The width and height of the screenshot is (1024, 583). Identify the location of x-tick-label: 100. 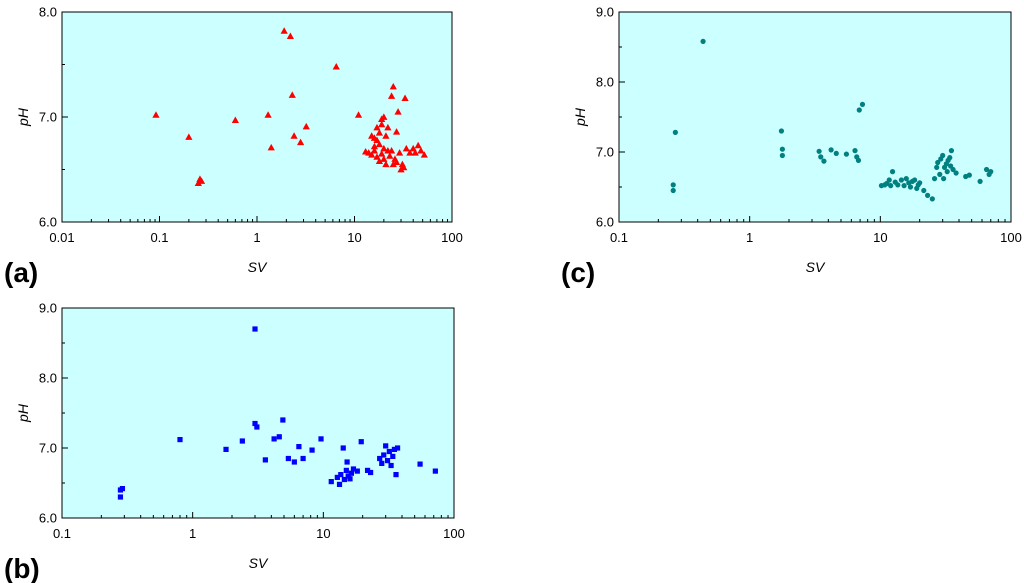
(454, 533).